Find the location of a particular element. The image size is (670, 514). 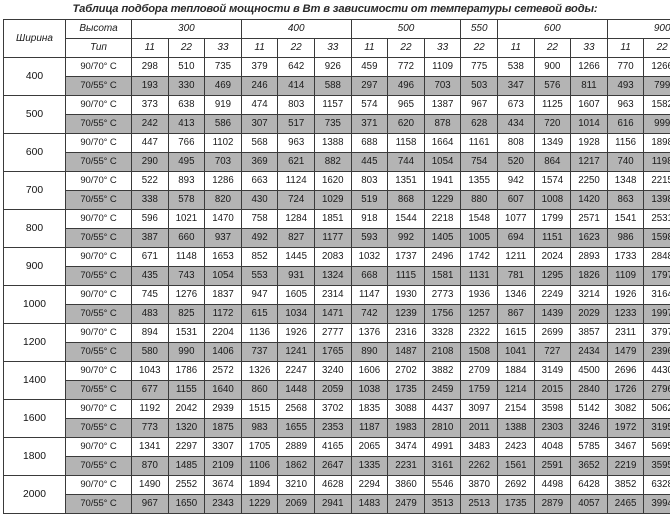

power-value-cell: 2311 is located at coordinates (625, 333).